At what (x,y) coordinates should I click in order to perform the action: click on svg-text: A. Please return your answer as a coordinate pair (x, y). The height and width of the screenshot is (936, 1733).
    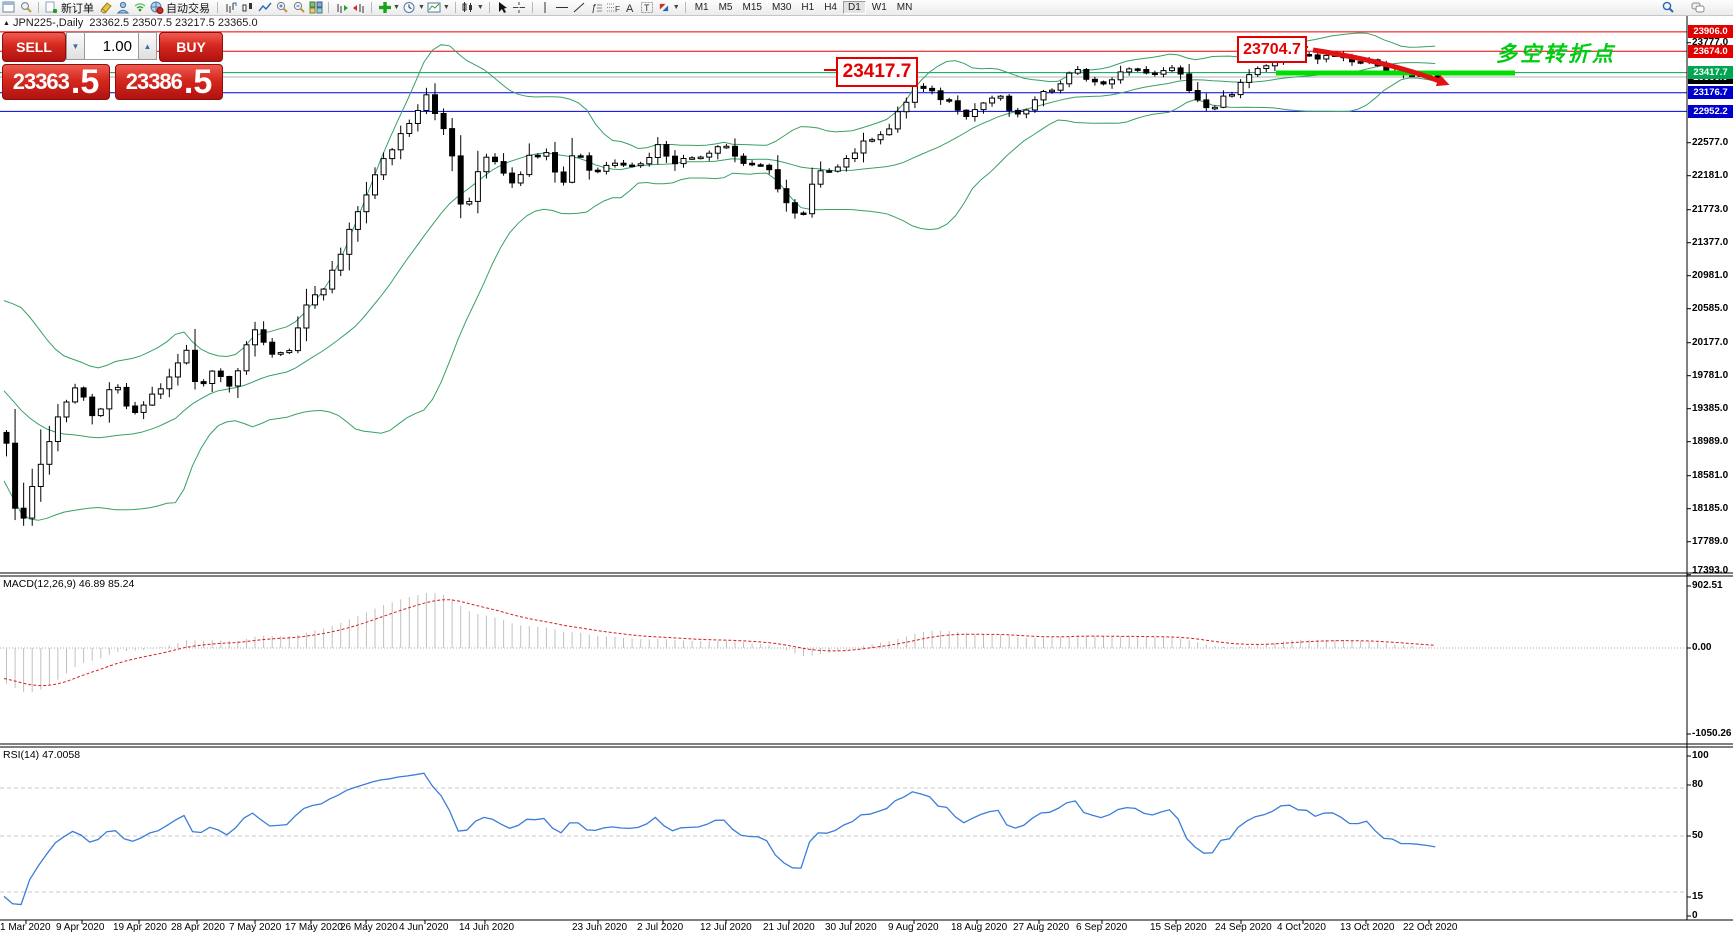
    Looking at the image, I should click on (630, 8).